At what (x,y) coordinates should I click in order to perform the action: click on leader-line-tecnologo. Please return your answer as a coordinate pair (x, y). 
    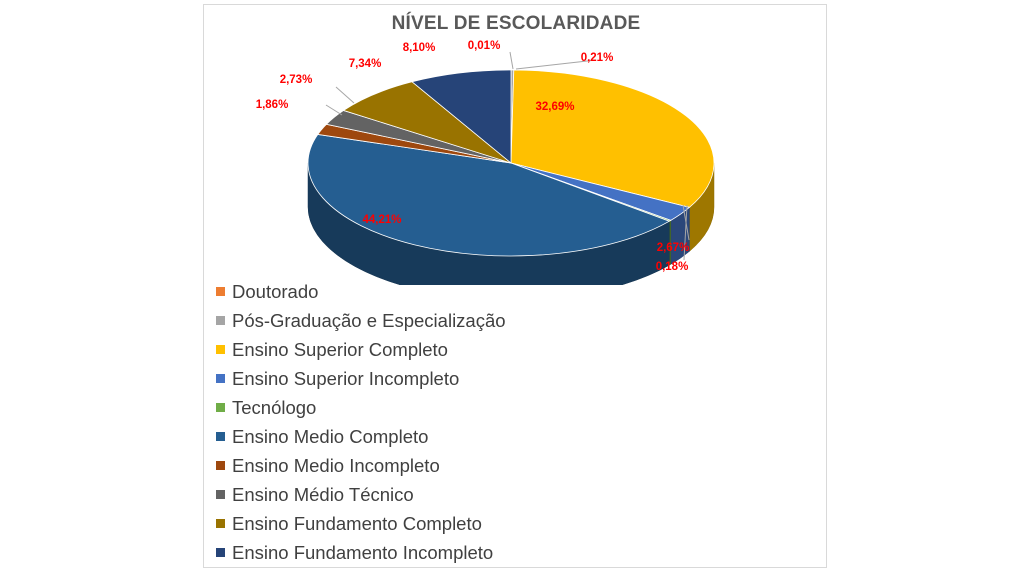
    Looking at the image, I should click on (685, 232).